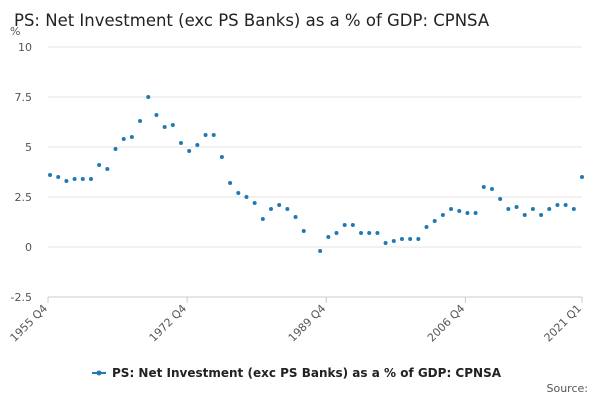  I want to click on x-tick-label: 1972 Q4, so click(168, 323).